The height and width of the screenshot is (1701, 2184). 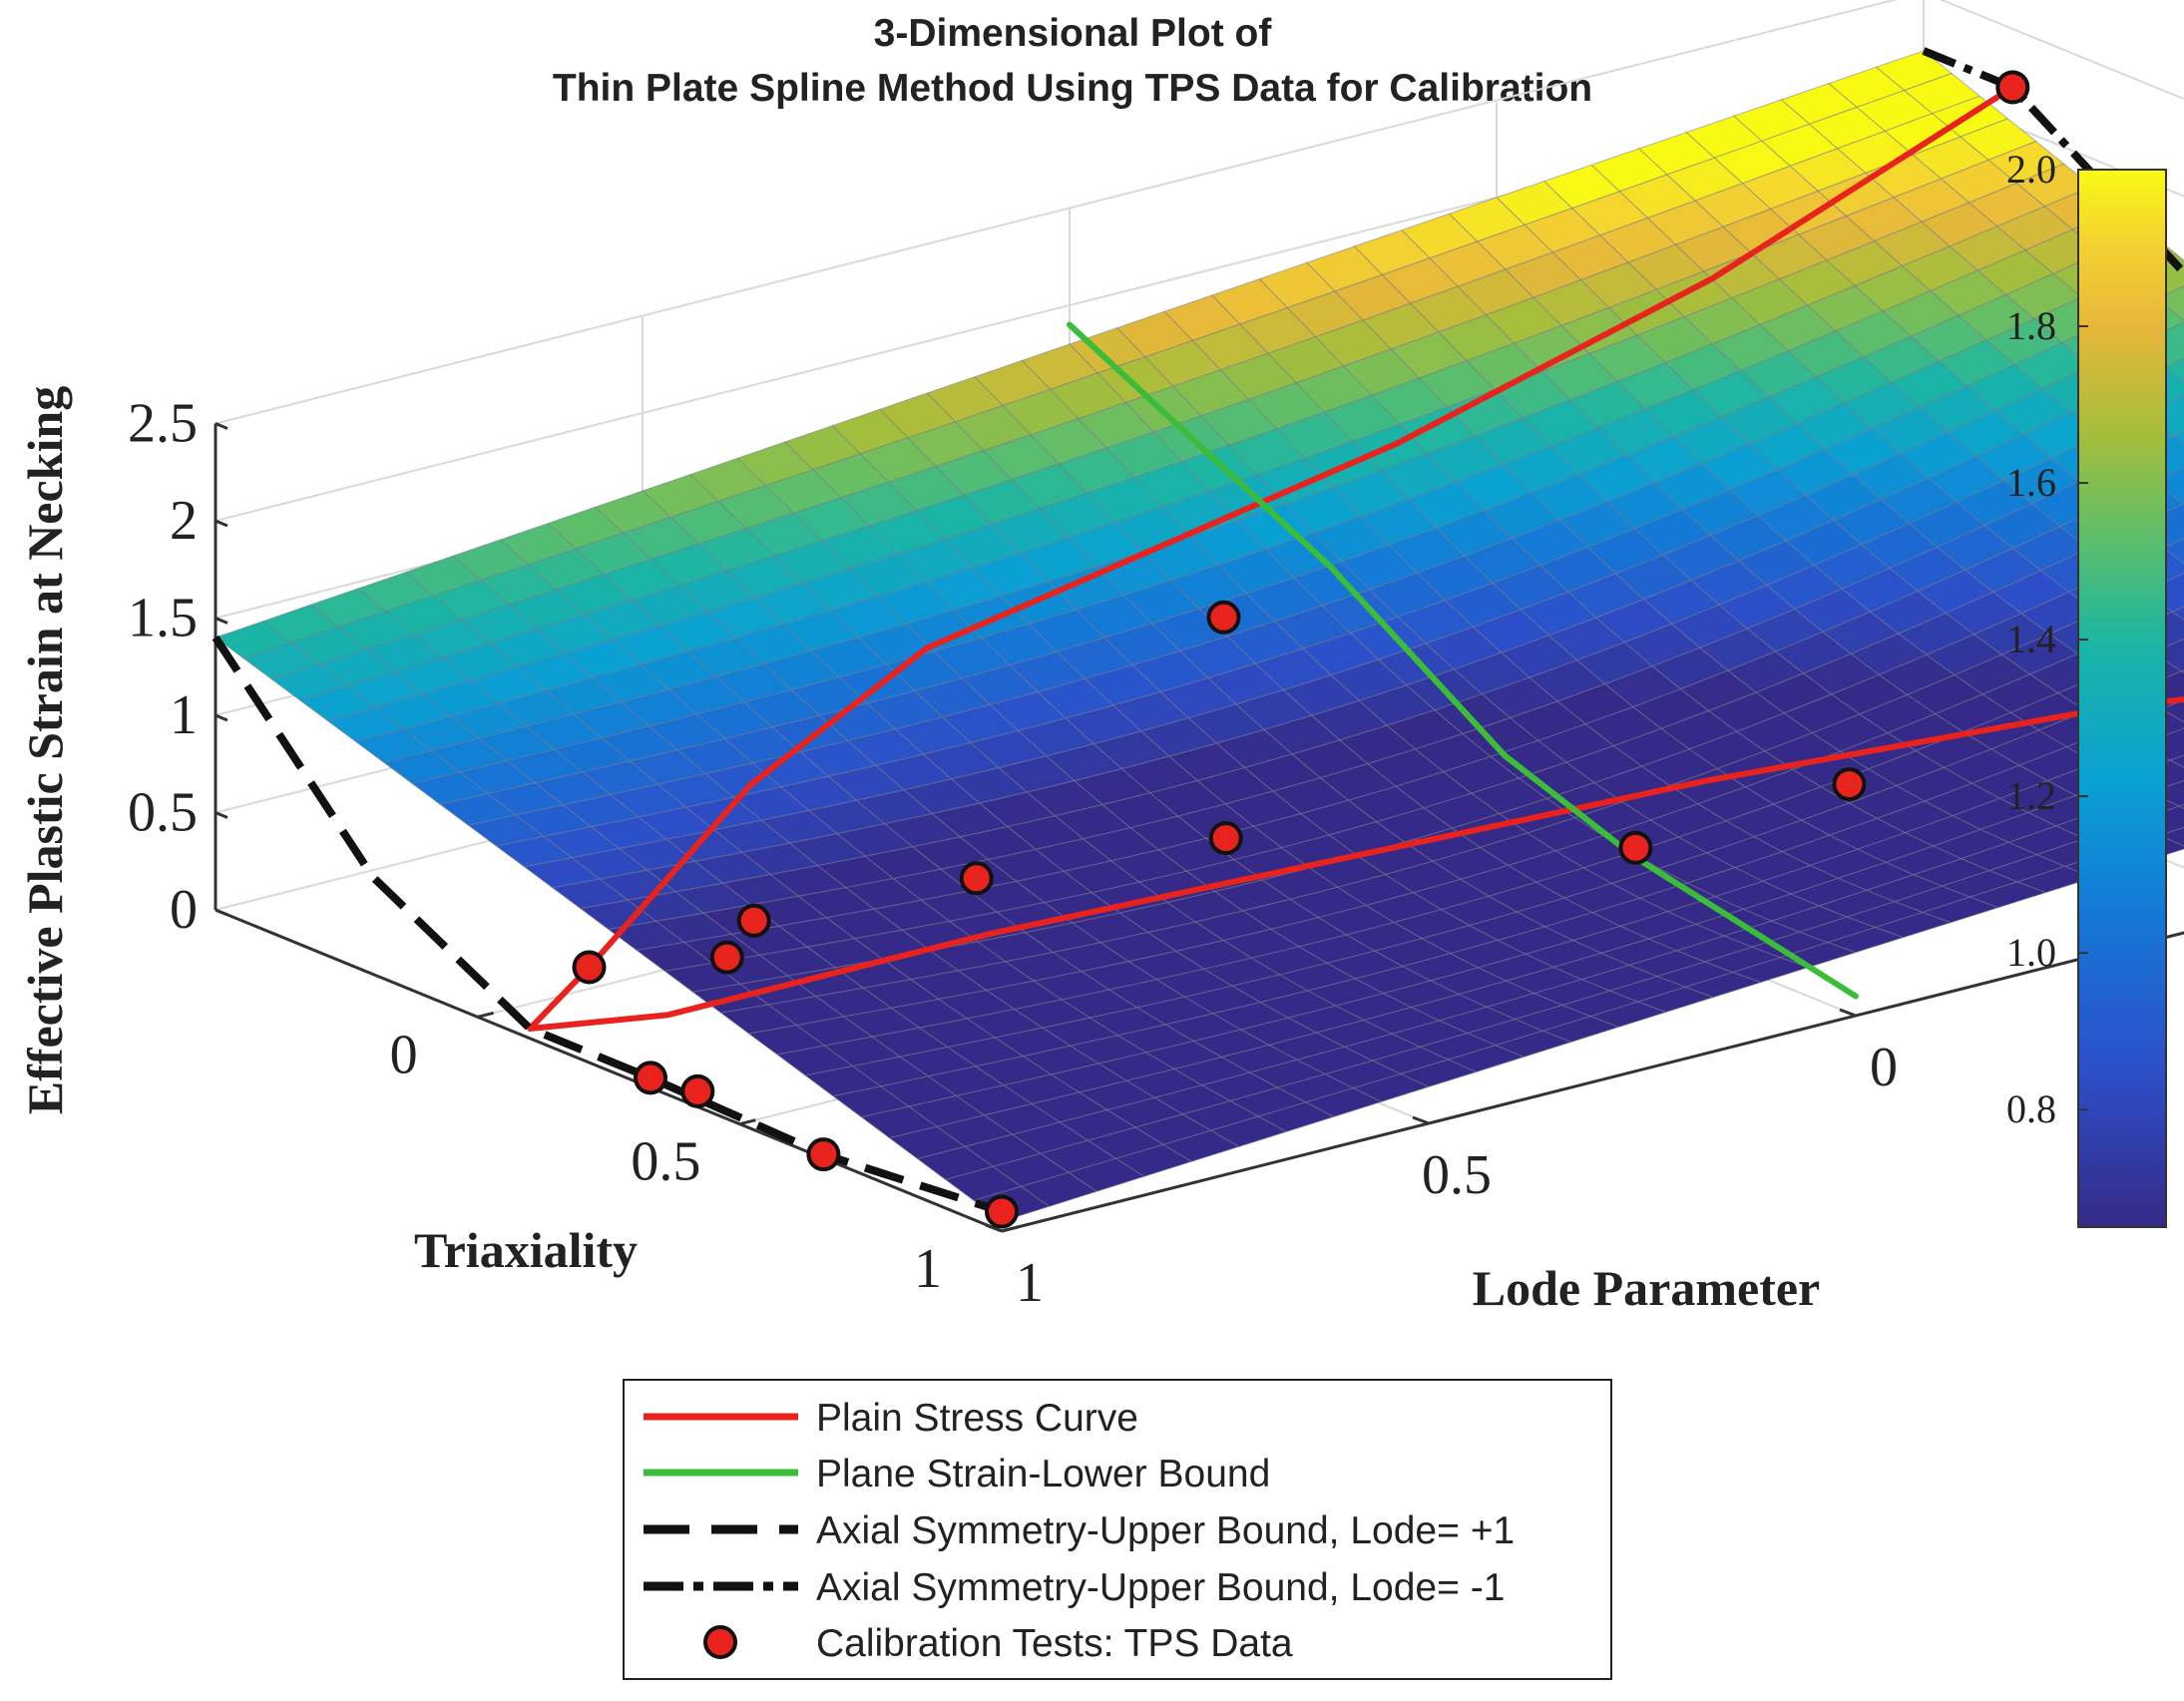 I want to click on legend-label-axial-plus: Axial Symmetry-Upper Bound, Lode= +1, so click(x=1165, y=1530).